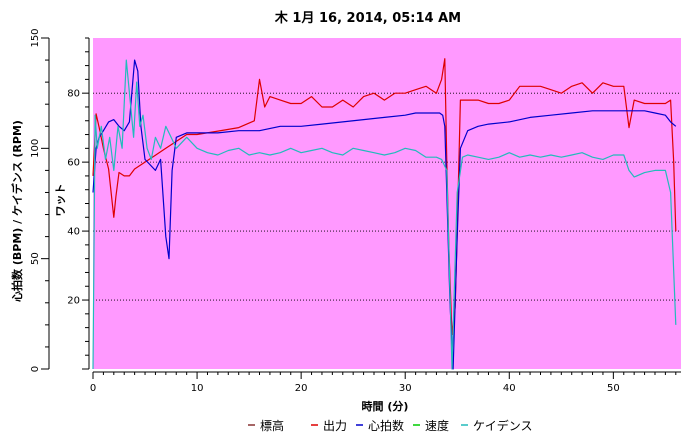 This screenshot has width=690, height=438. Describe the element at coordinates (35, 369) in the screenshot. I see `left-tick-label: 0` at that location.